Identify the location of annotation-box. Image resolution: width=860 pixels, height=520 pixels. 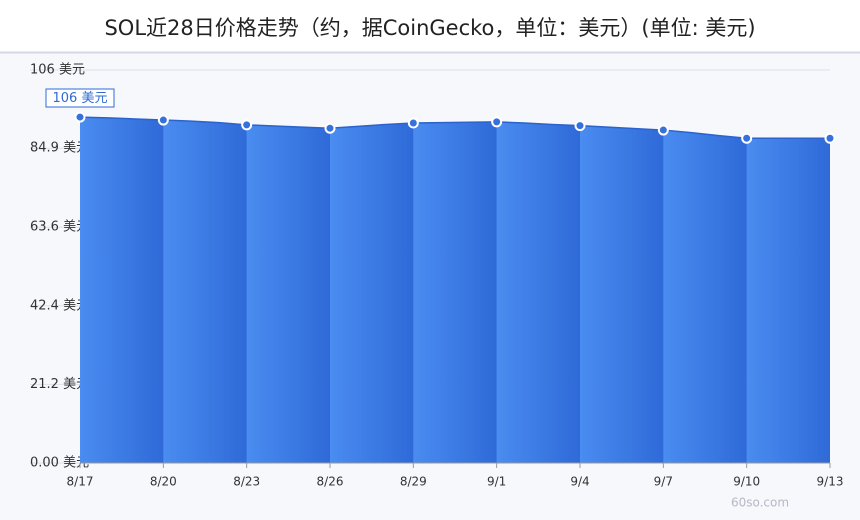
(80, 98).